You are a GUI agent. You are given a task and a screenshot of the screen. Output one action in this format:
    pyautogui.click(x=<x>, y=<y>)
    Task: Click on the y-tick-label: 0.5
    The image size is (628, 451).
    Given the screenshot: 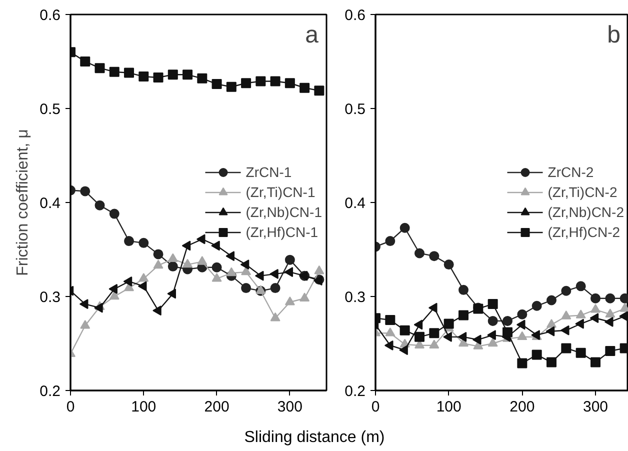 What is the action you would take?
    pyautogui.click(x=355, y=109)
    